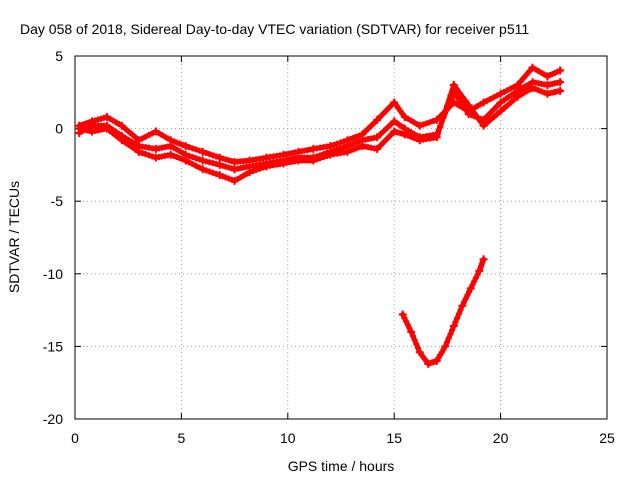  What do you see at coordinates (53, 346) in the screenshot?
I see `y-tick-label: -15` at bounding box center [53, 346].